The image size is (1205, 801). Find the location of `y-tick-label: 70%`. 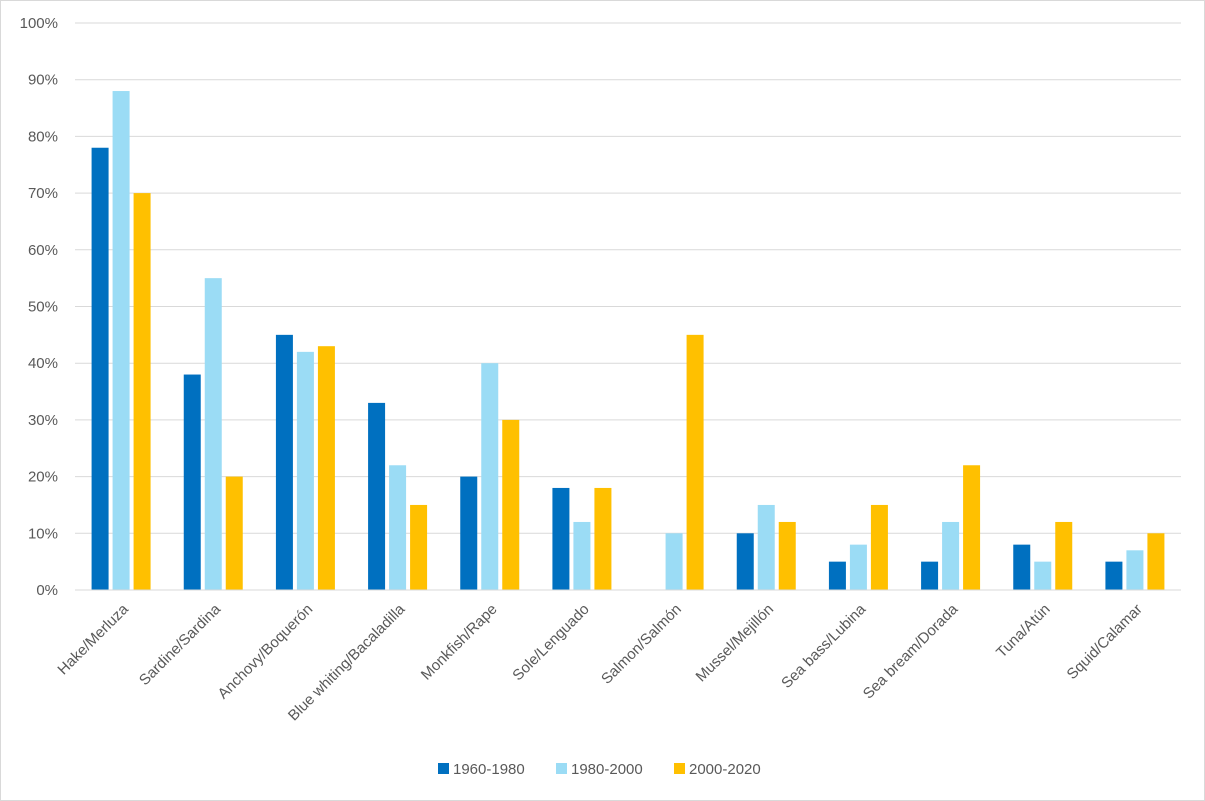

y-tick-label: 70% is located at coordinates (43, 193).